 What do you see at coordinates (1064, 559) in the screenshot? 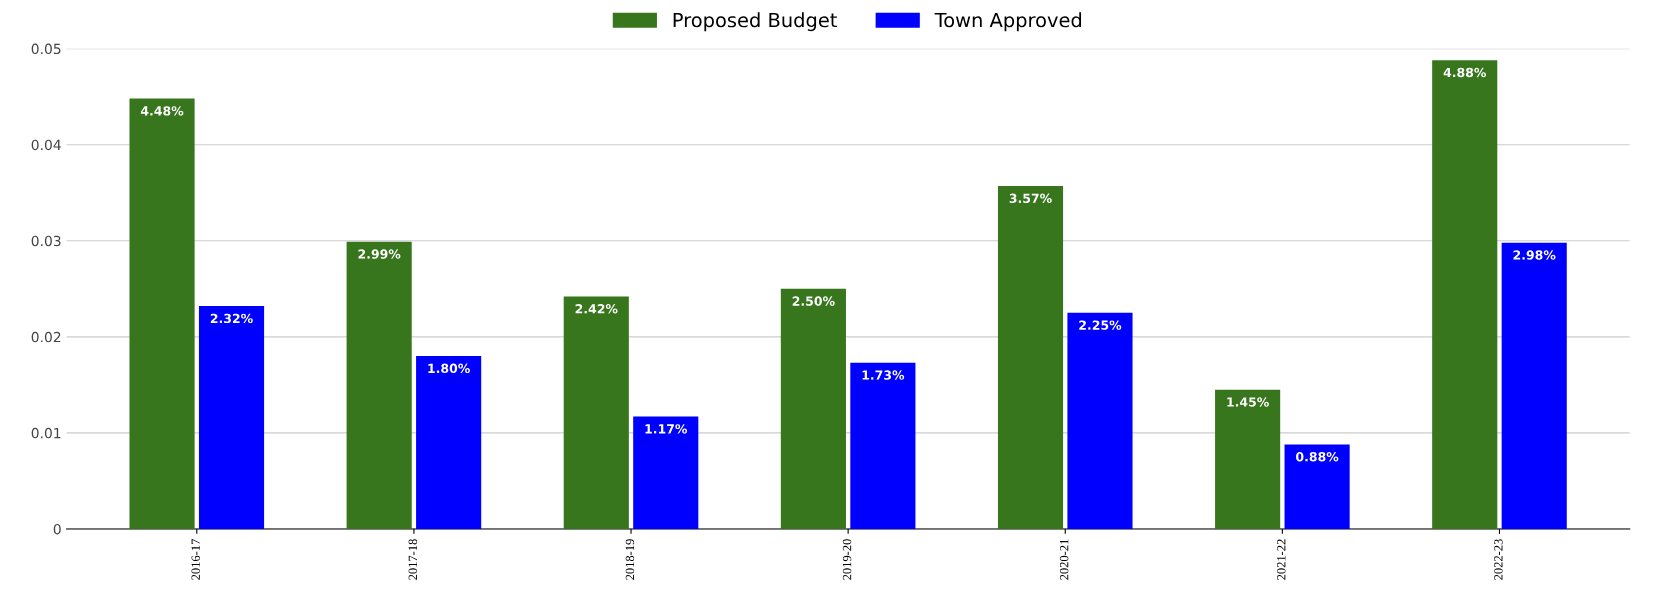
I see `x-tick-label: 2020-21` at bounding box center [1064, 559].